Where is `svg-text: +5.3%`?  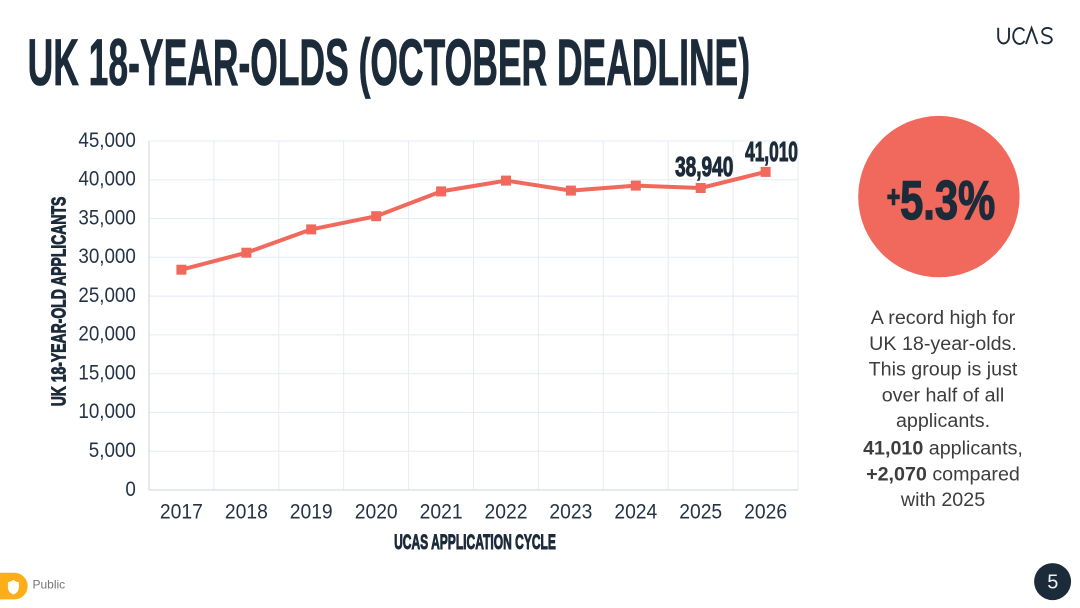 svg-text: +5.3% is located at coordinates (941, 201).